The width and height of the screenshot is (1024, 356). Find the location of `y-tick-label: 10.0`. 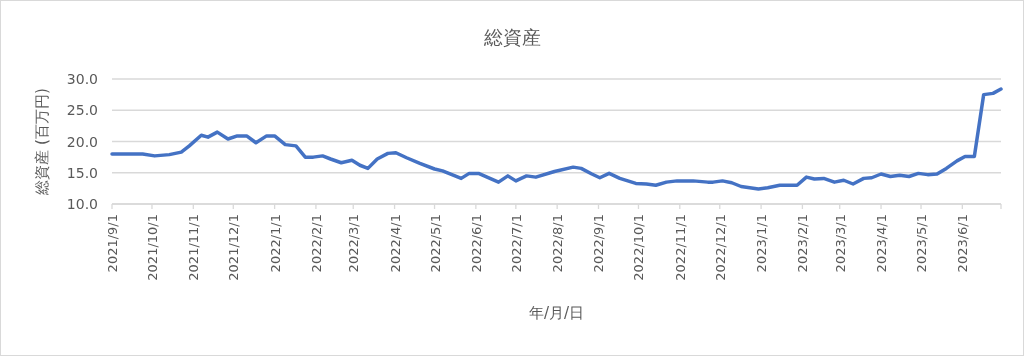

y-tick-label: 10.0 is located at coordinates (82, 204).